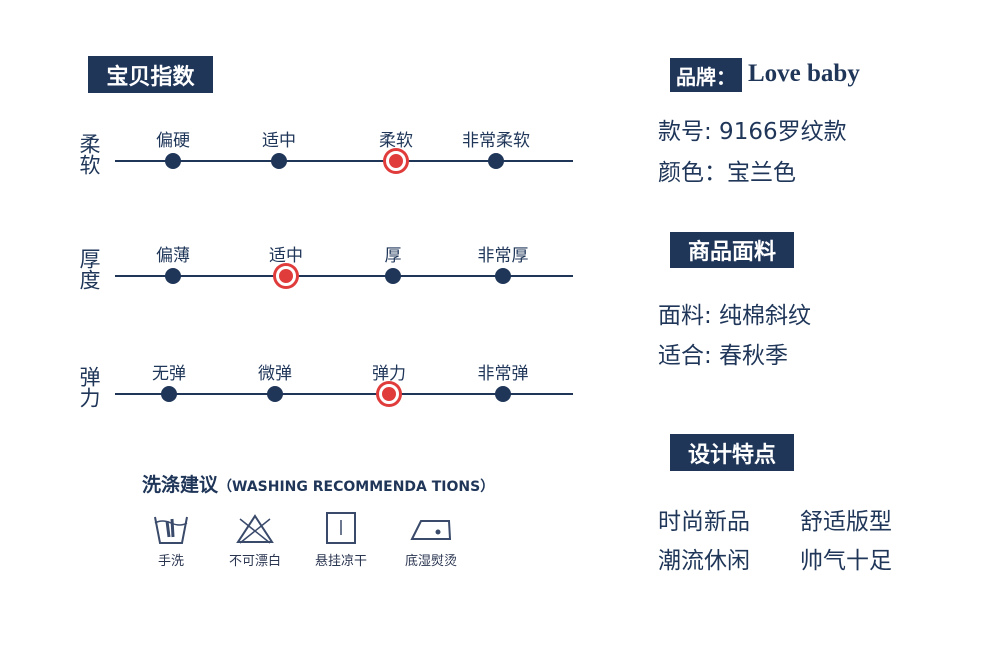 The height and width of the screenshot is (648, 1000). What do you see at coordinates (804, 73) in the screenshot?
I see `brand-name: Love baby` at bounding box center [804, 73].